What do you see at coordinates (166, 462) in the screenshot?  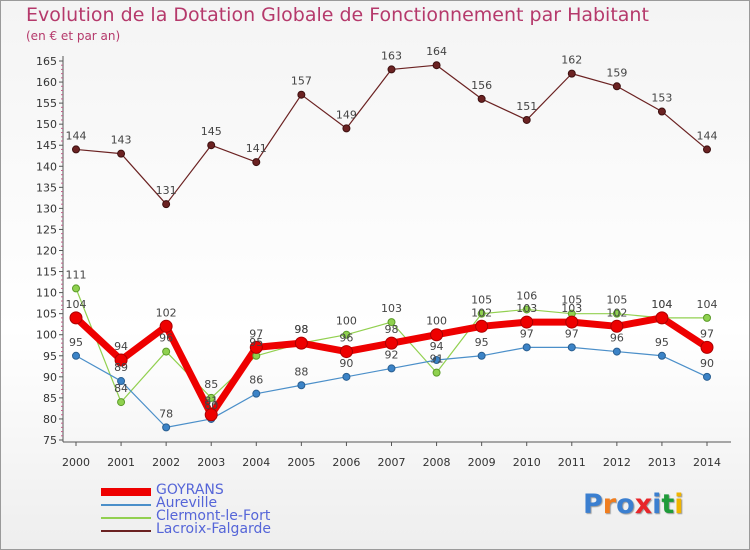 I see `x-tick-label: 2002` at bounding box center [166, 462].